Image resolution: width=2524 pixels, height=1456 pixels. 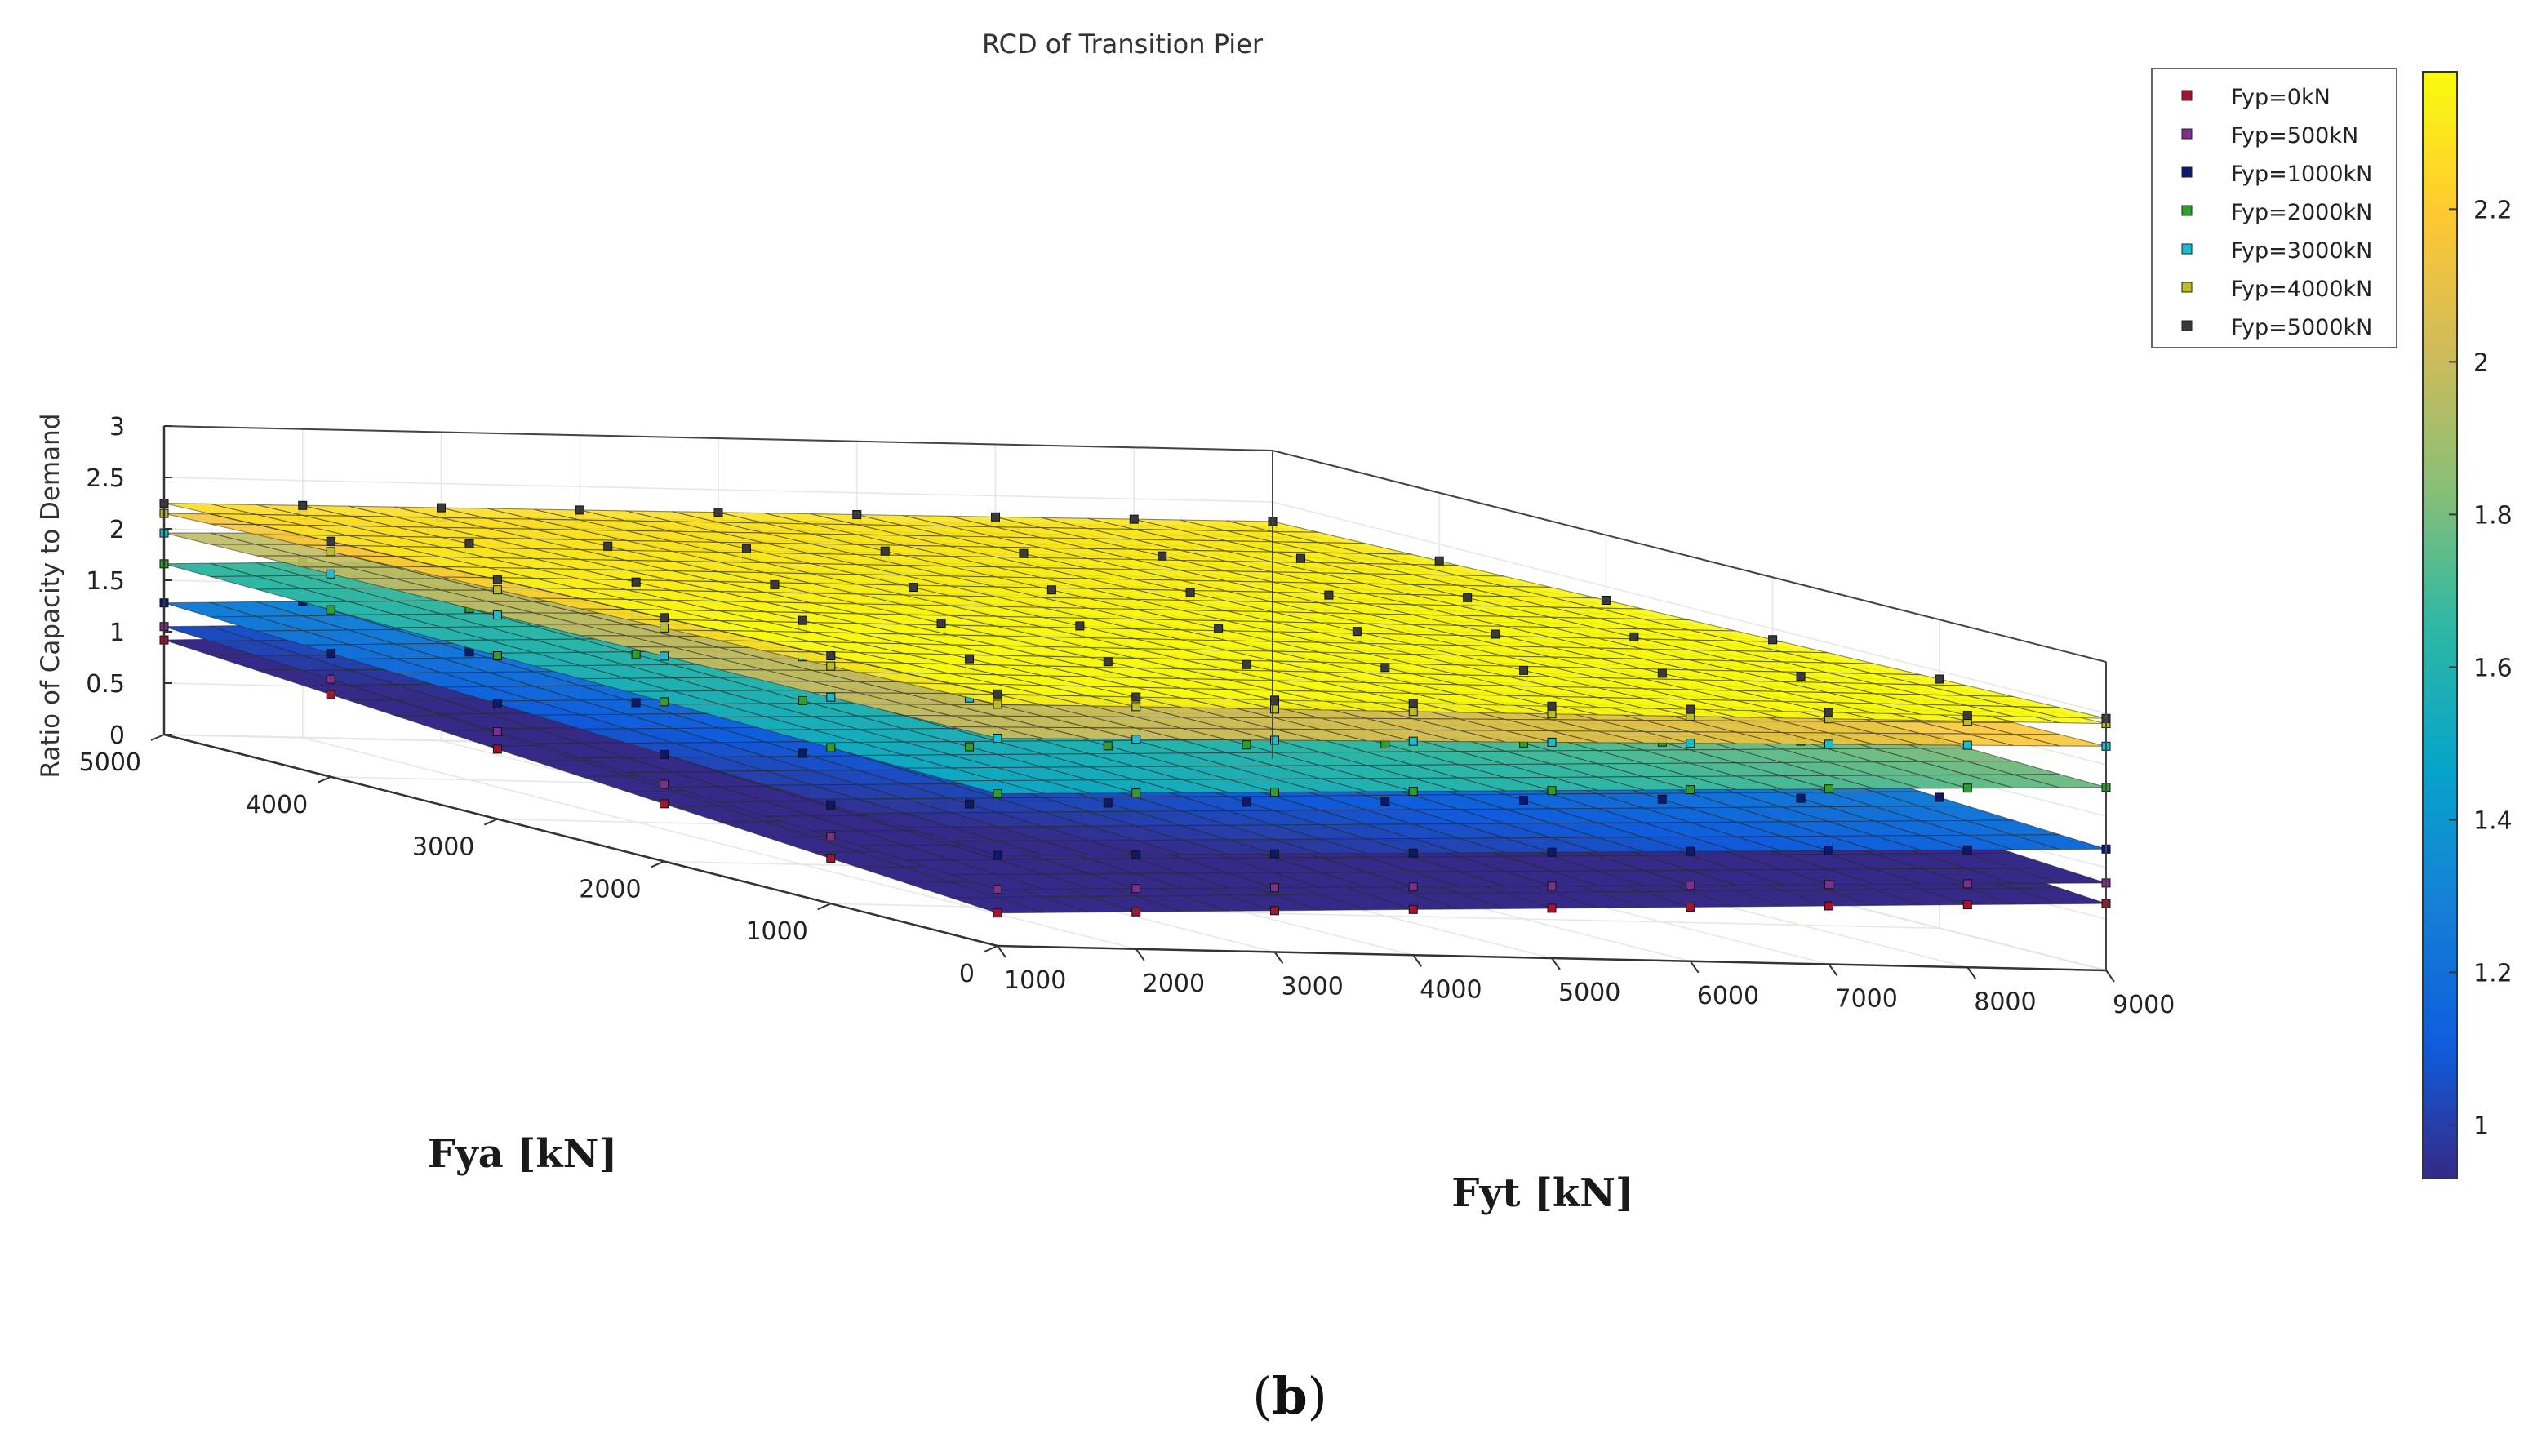 What do you see at coordinates (776, 931) in the screenshot?
I see `y-tick-label: 1000` at bounding box center [776, 931].